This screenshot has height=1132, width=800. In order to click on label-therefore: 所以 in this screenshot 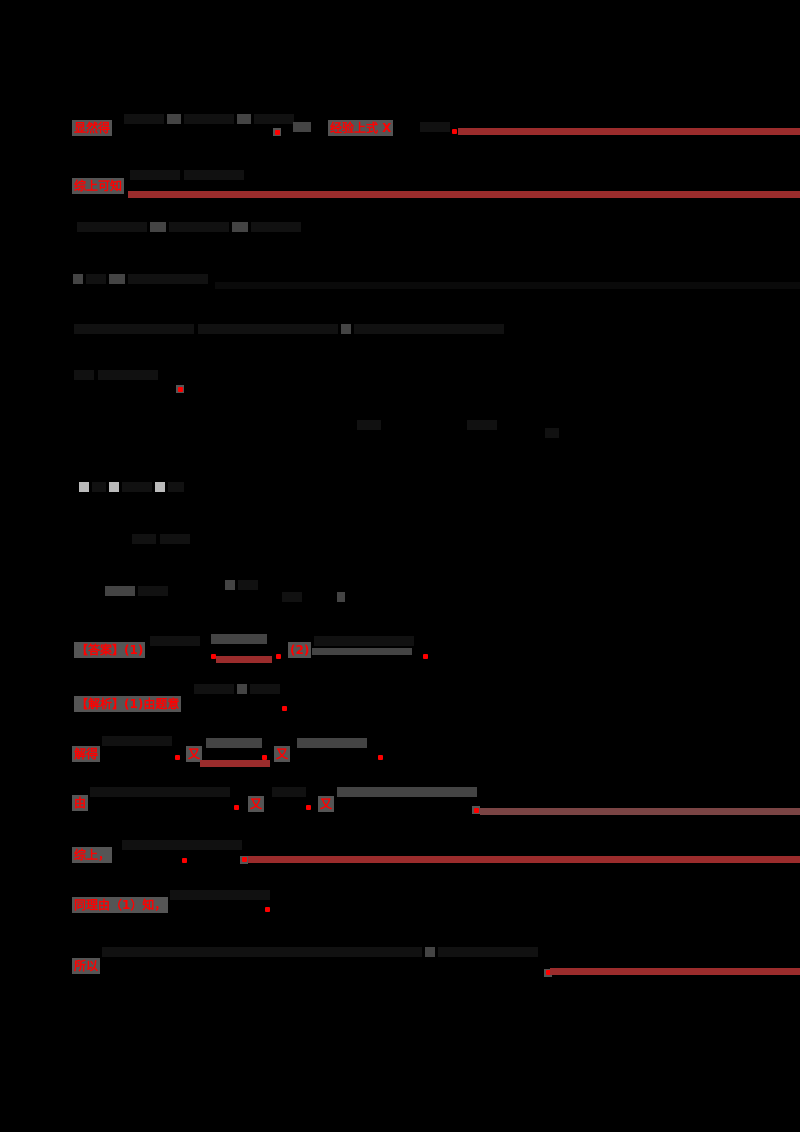, I will do `click(86, 966)`.